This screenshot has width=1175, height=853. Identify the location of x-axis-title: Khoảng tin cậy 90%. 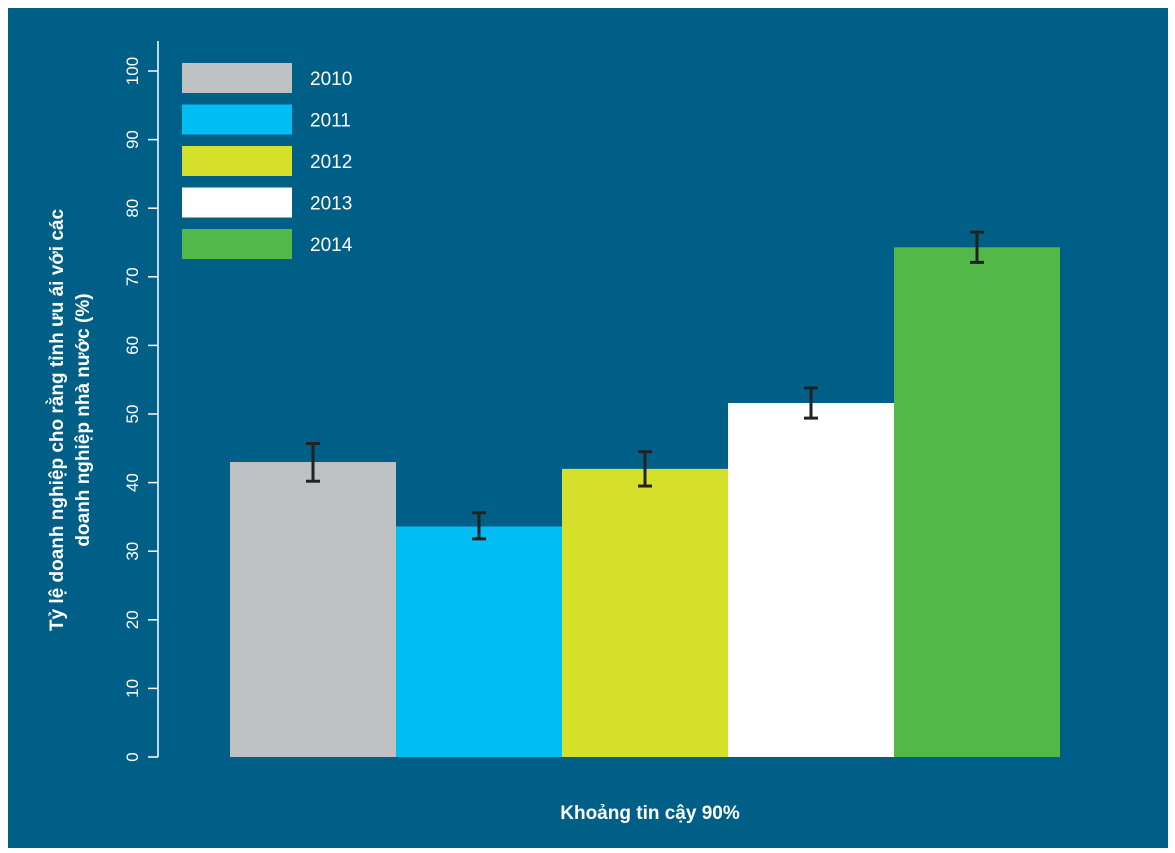
(650, 813).